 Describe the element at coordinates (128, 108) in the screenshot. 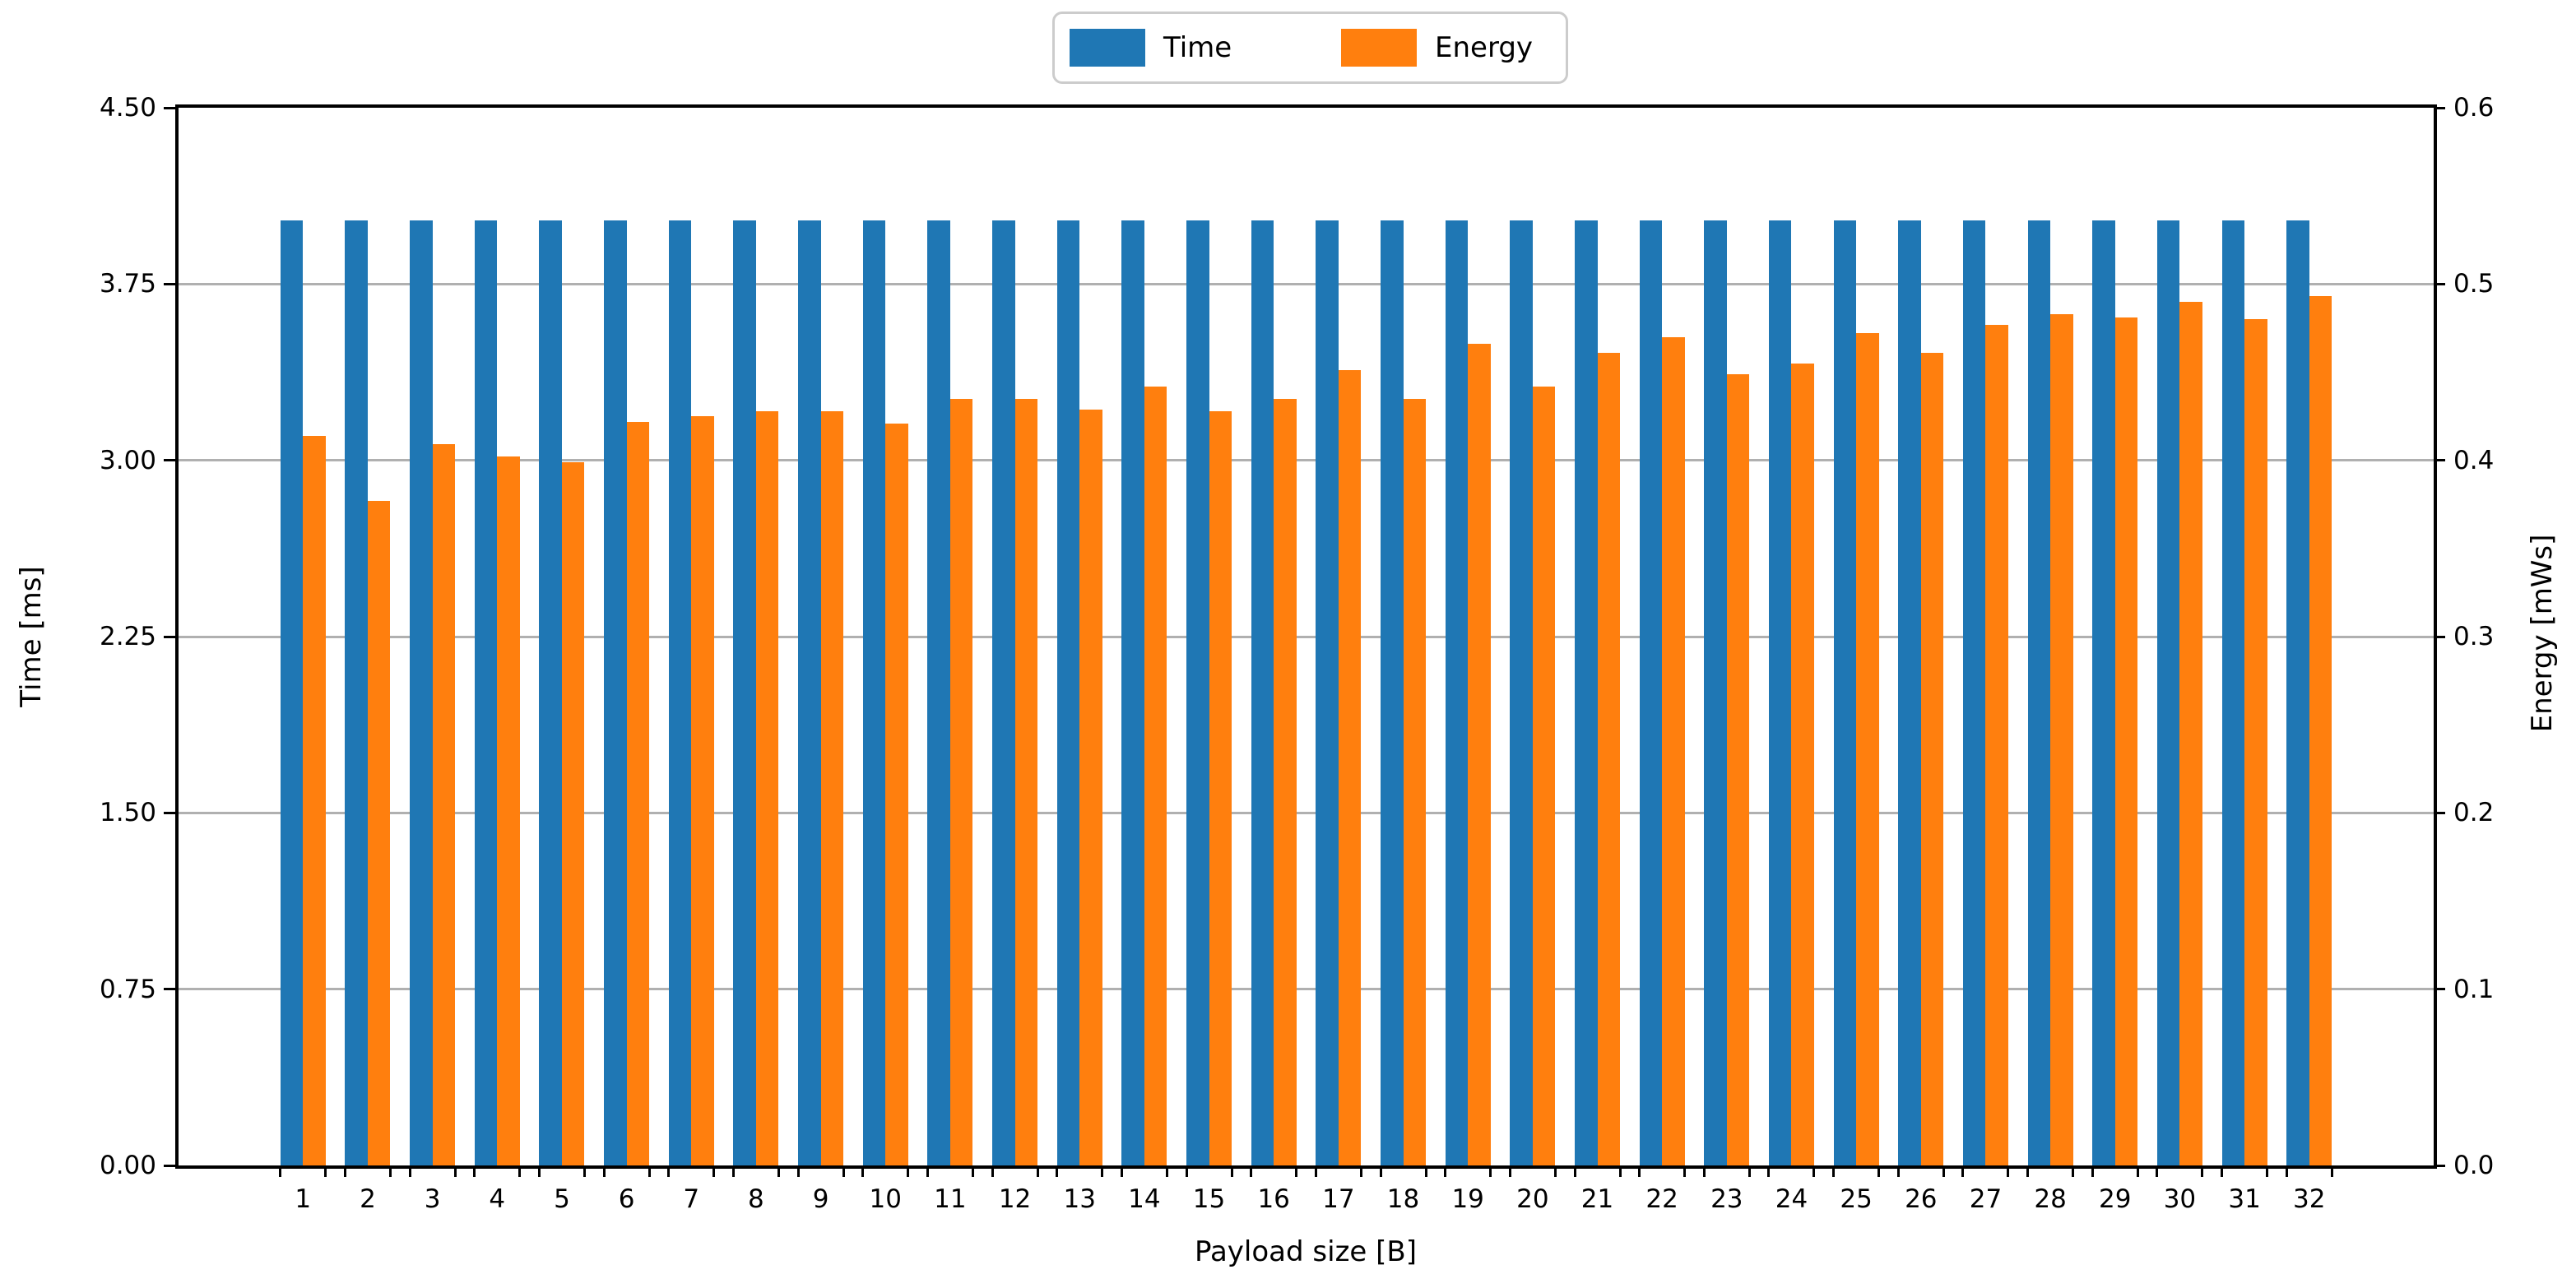

I see `left-tick-label: 4.50` at that location.